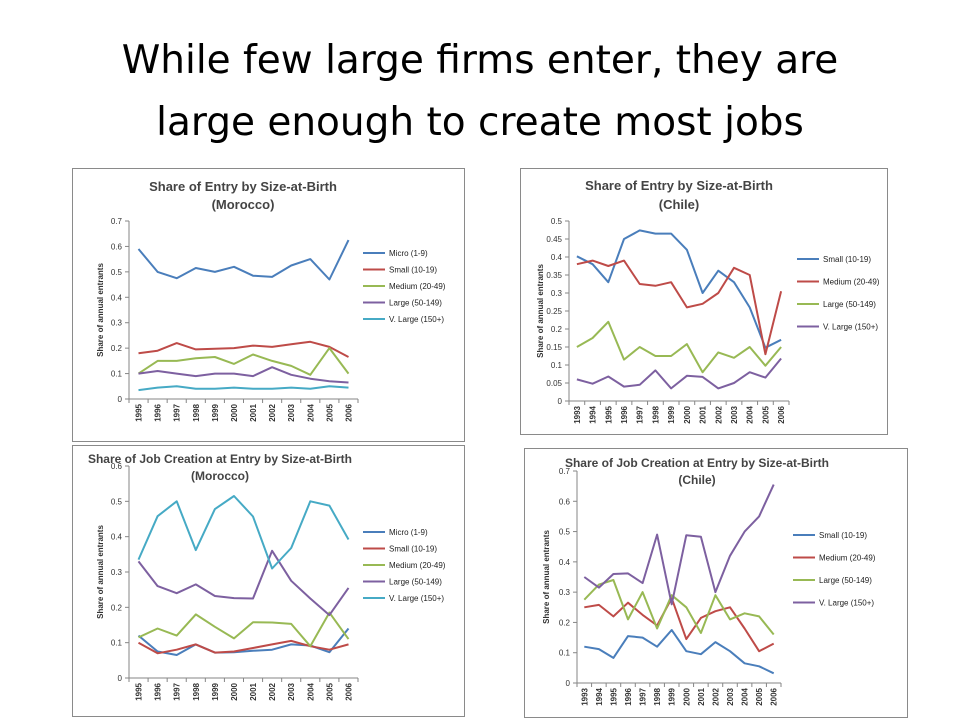  I want to click on y-tick-label: 0.05, so click(554, 383).